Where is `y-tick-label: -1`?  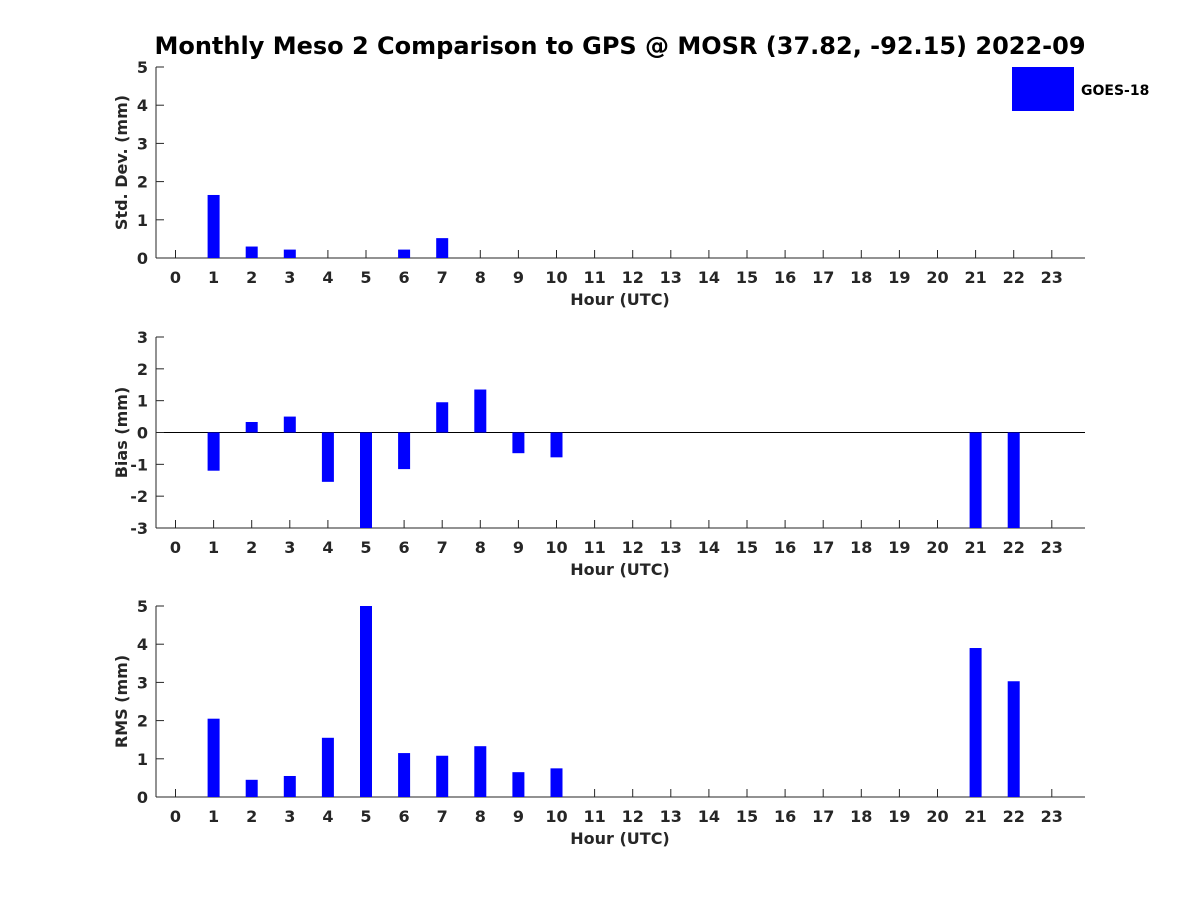
y-tick-label: -1 is located at coordinates (139, 464).